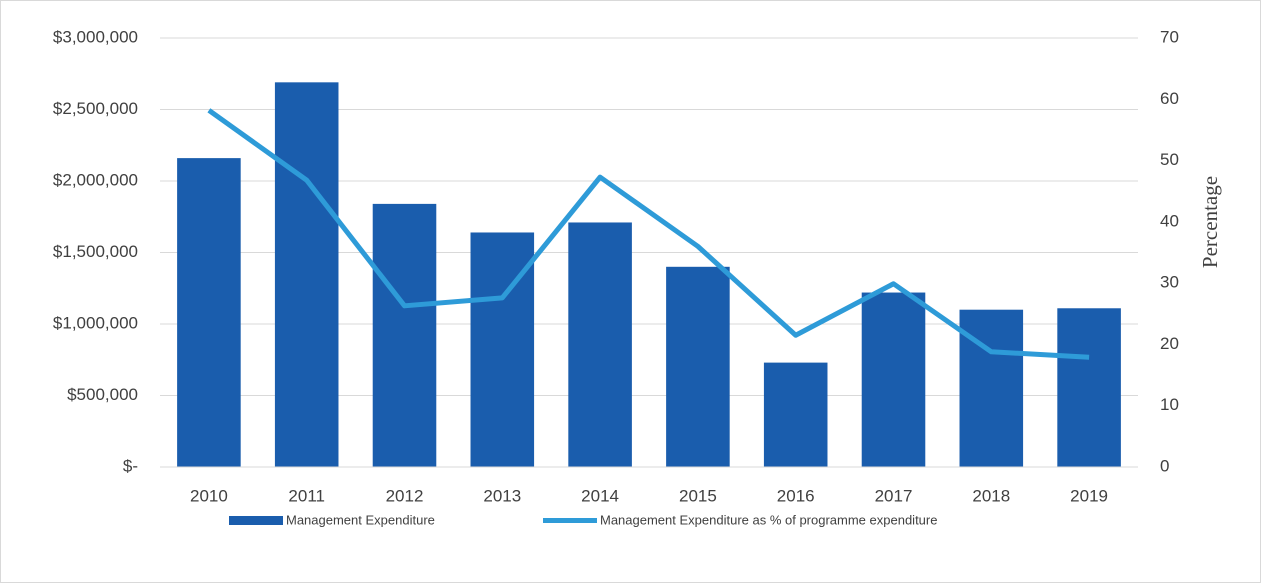 Image resolution: width=1261 pixels, height=583 pixels. Describe the element at coordinates (1210, 222) in the screenshot. I see `y2-axis-label: Percentage` at that location.